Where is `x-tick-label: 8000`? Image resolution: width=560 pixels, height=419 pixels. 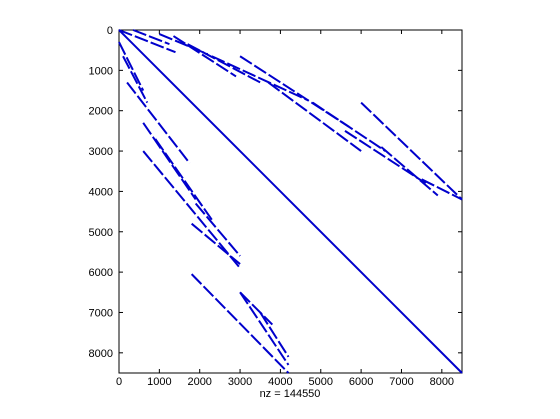
x-tick-label: 8000 is located at coordinates (442, 382).